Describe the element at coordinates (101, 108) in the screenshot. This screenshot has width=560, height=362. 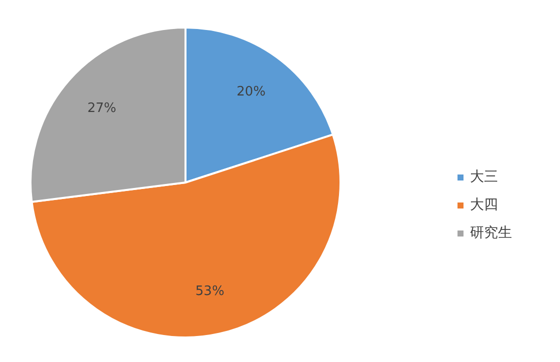
I see `data-label: 27%` at that location.